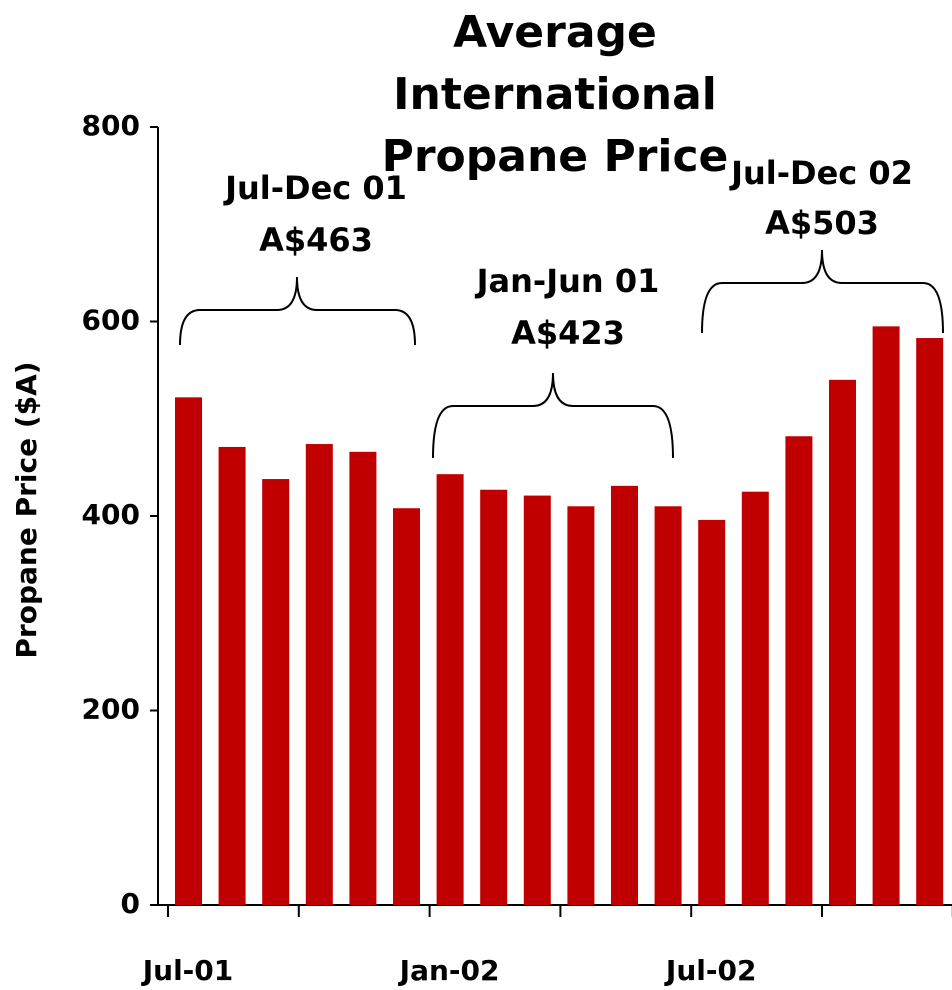 This screenshot has width=952, height=990. Describe the element at coordinates (710, 970) in the screenshot. I see `x-tick-label: Jul-02` at that location.